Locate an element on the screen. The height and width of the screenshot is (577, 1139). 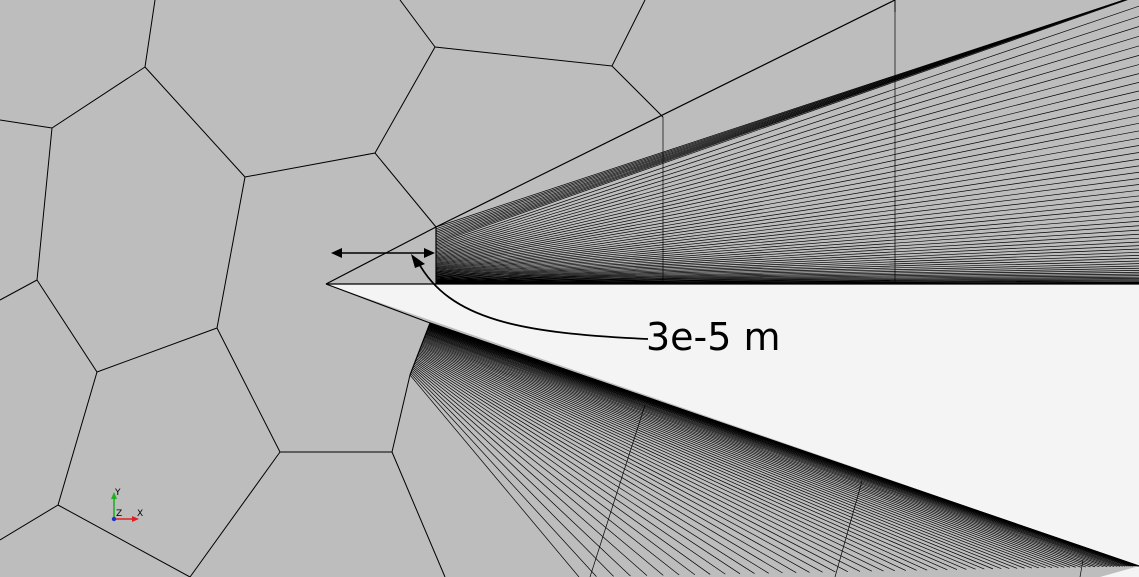
arrowhead-right-icon is located at coordinates (429, 253).